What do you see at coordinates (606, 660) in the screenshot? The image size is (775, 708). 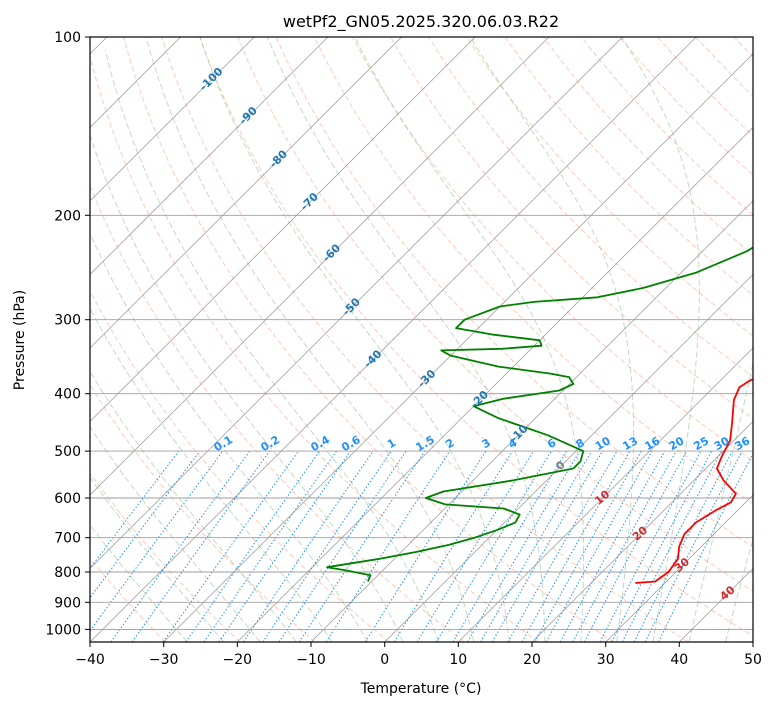 I see `x-tick-label: 30` at bounding box center [606, 660].